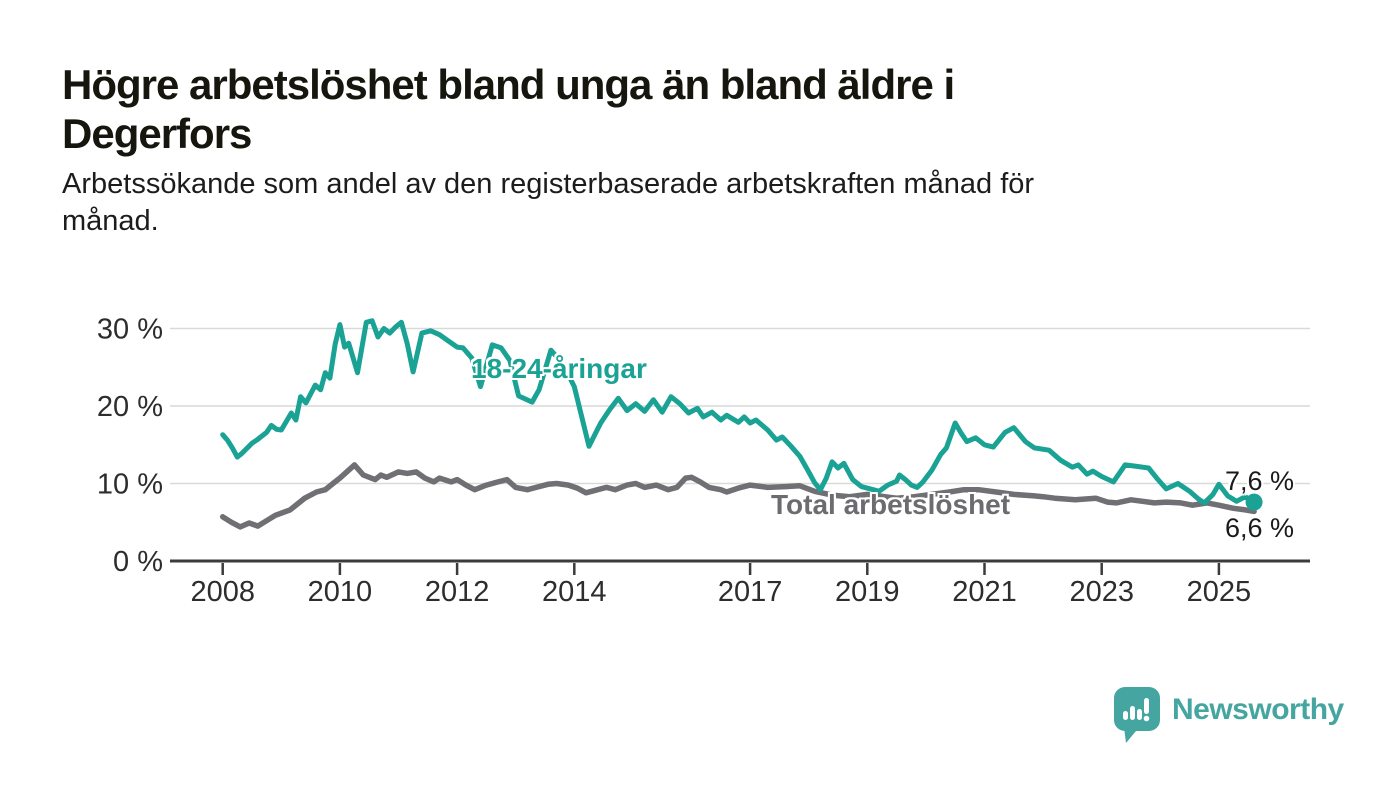 This screenshot has width=1400, height=794. I want to click on x-tick-label-2014: 2014, so click(574, 592).